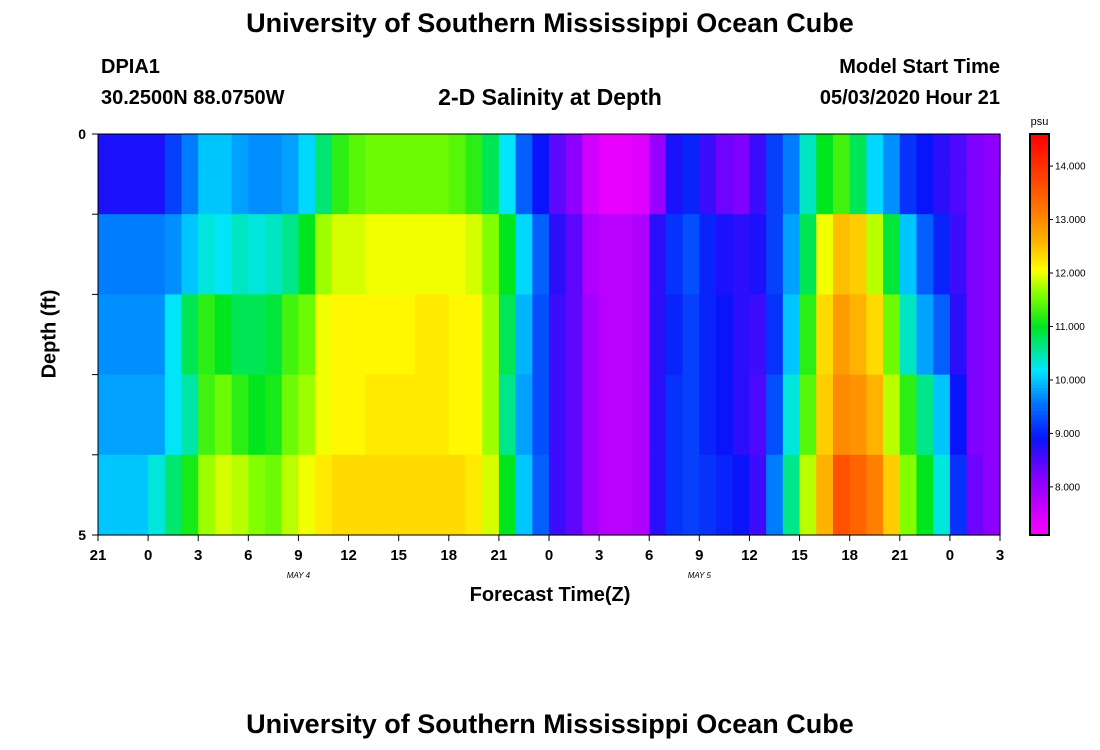  Describe the element at coordinates (499, 555) in the screenshot. I see `x-tick-label: 21` at that location.